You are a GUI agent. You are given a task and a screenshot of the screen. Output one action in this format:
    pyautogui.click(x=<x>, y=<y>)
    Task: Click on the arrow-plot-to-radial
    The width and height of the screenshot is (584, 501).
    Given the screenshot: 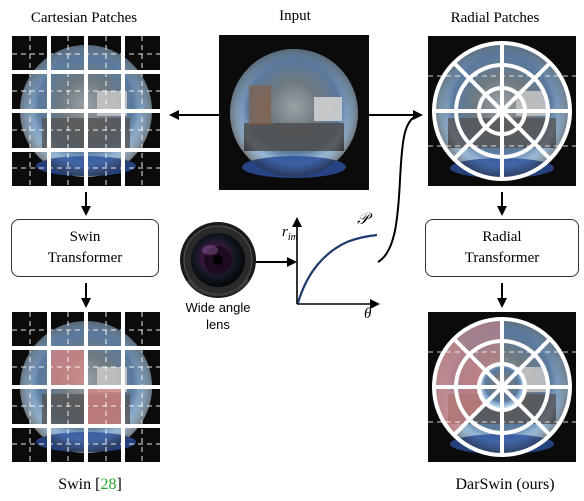 What is the action you would take?
    pyautogui.click(x=398, y=188)
    